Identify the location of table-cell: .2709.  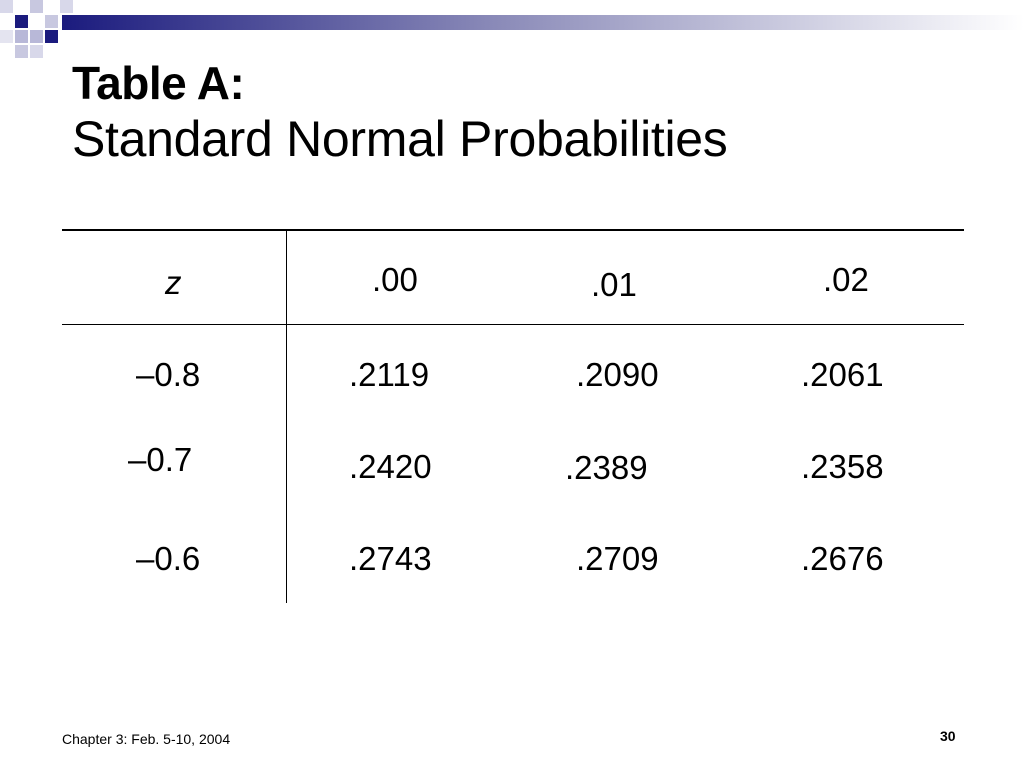
(617, 558).